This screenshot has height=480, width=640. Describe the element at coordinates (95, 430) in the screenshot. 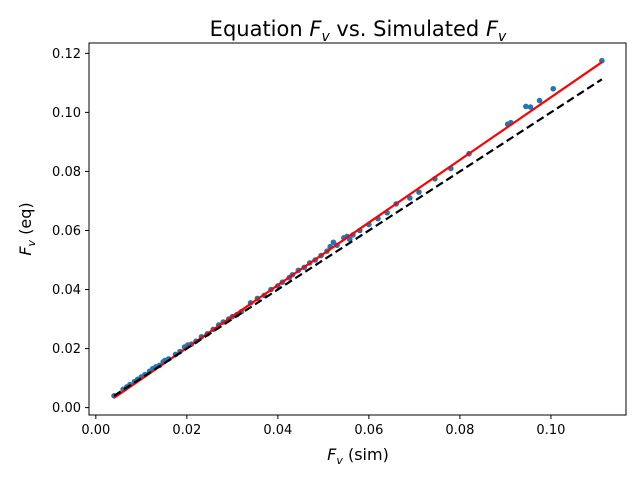

I see `x-tick-label: 0.00` at that location.